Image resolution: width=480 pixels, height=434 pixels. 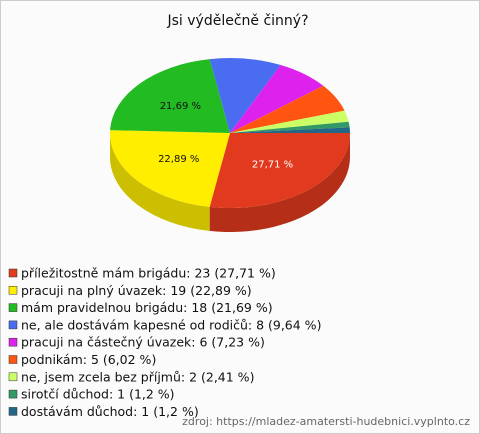 What do you see at coordinates (148, 273) in the screenshot?
I see `legend-label: příležitostně mám brigádu: 23 (27,71 %)` at bounding box center [148, 273].